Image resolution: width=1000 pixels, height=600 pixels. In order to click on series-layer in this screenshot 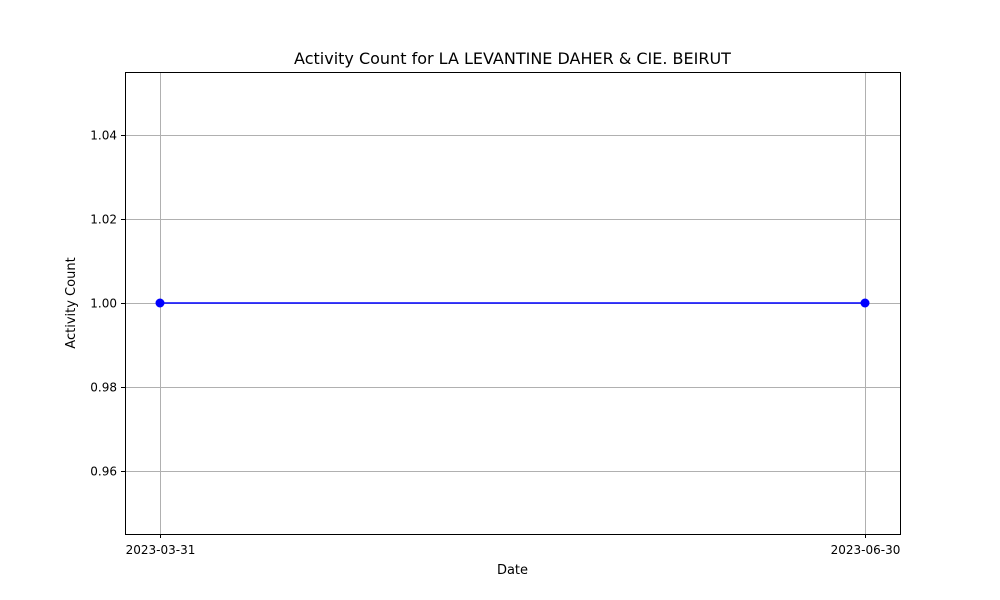, I will do `click(512, 303)`.